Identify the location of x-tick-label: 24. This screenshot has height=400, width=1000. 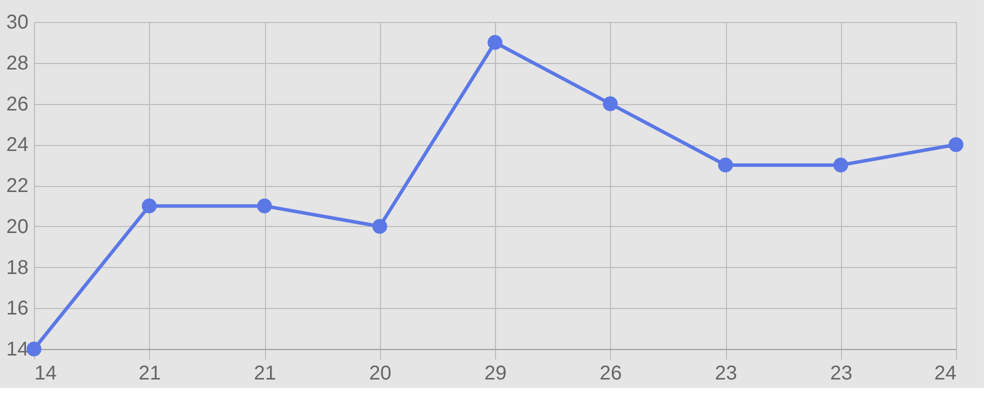
(945, 373).